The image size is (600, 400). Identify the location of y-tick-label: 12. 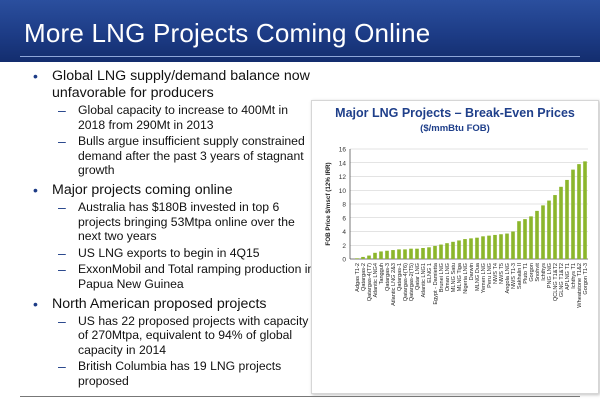
(343, 177).